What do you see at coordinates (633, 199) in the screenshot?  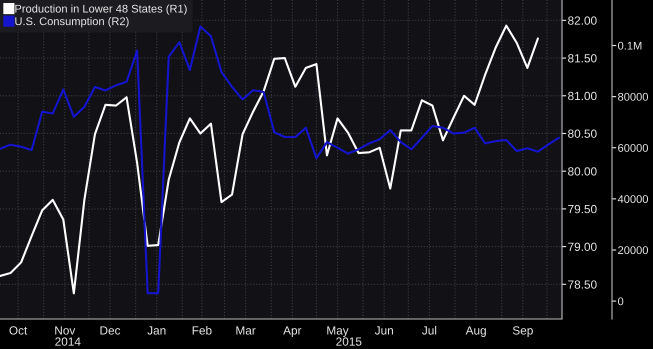 I see `y2-tick-label: 40000` at bounding box center [633, 199].